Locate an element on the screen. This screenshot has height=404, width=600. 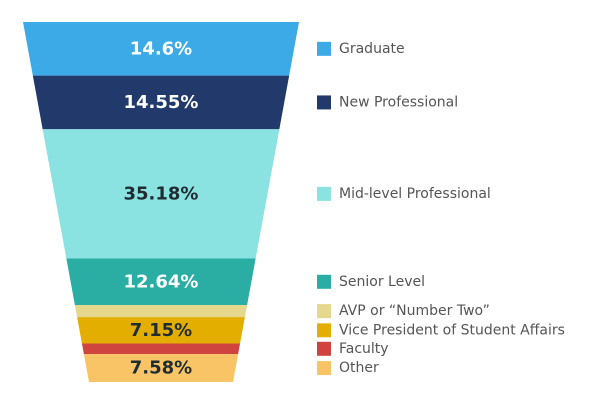
data-label-graduate: 14.6% is located at coordinates (161, 48).